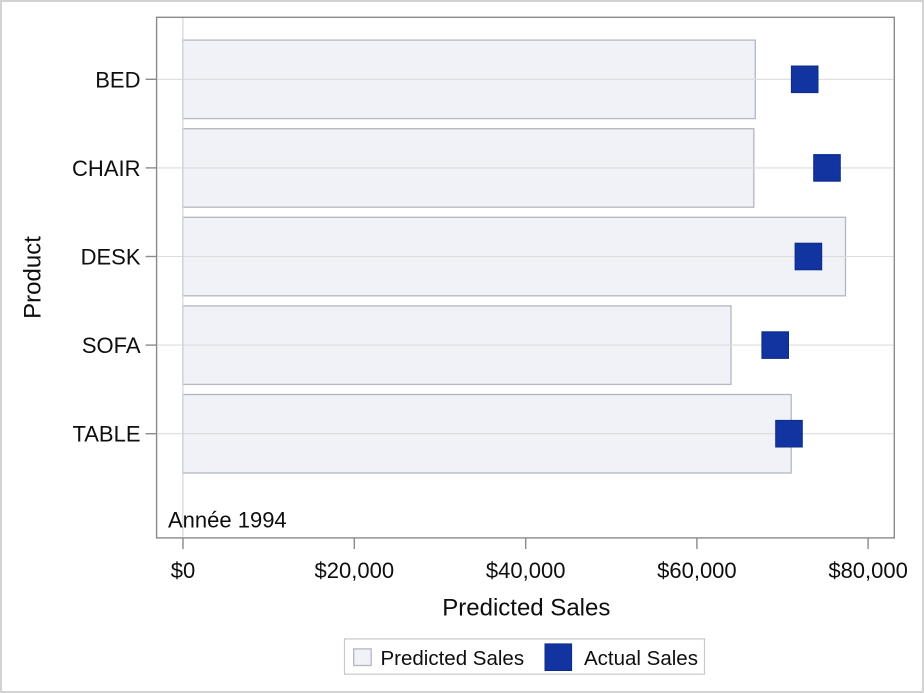 This screenshot has height=693, width=924. What do you see at coordinates (106, 168) in the screenshot?
I see `svg-text: CHAIR` at bounding box center [106, 168].